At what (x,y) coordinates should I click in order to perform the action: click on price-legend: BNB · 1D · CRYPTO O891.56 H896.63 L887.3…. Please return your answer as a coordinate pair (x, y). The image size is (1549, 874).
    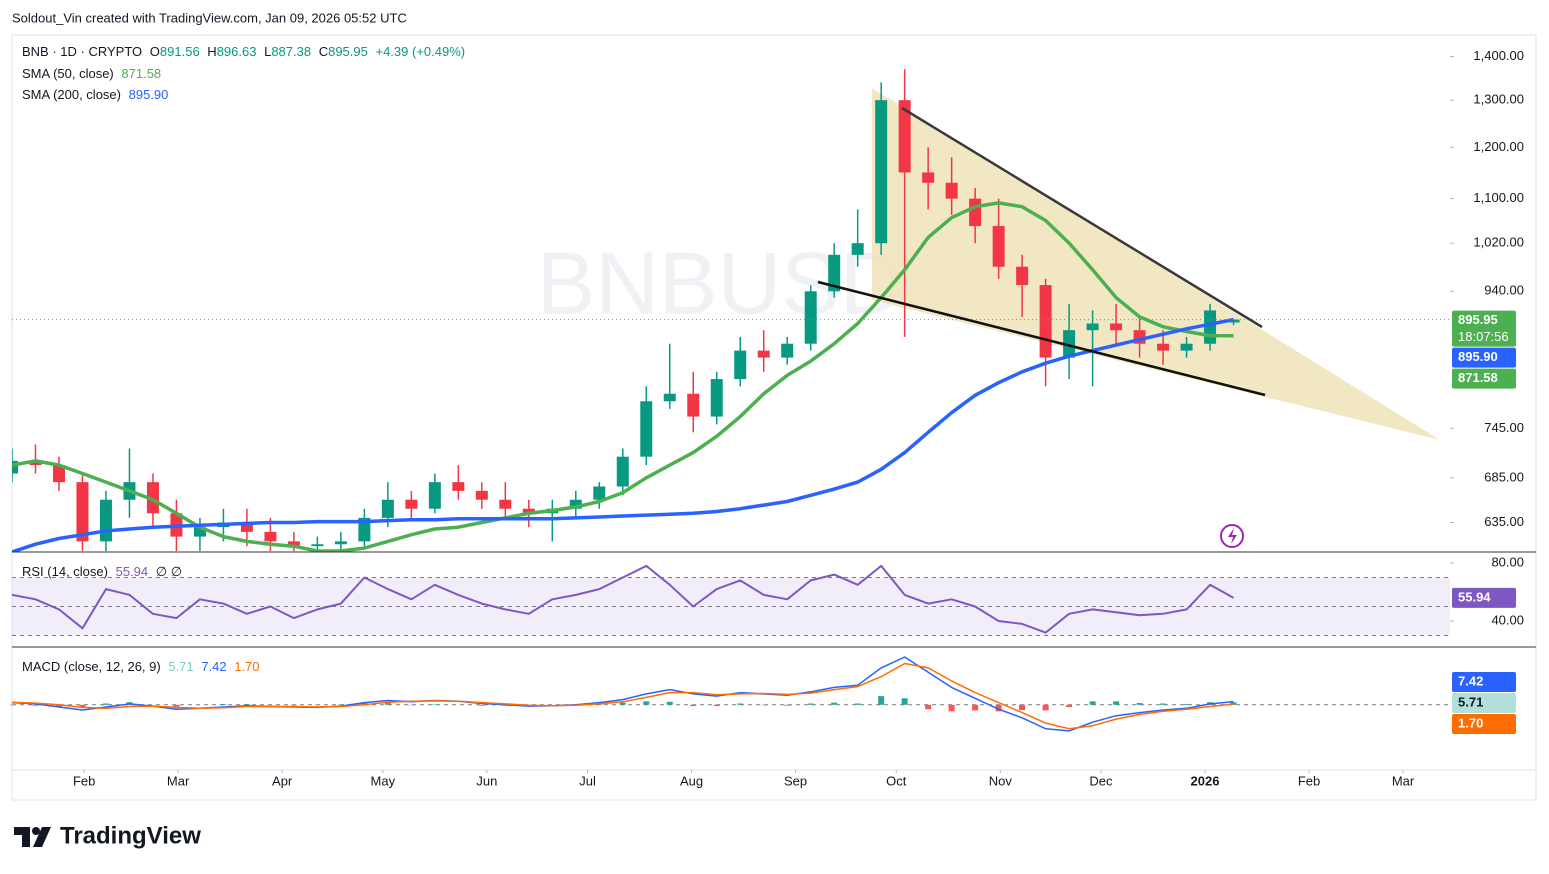
    Looking at the image, I should click on (243, 51).